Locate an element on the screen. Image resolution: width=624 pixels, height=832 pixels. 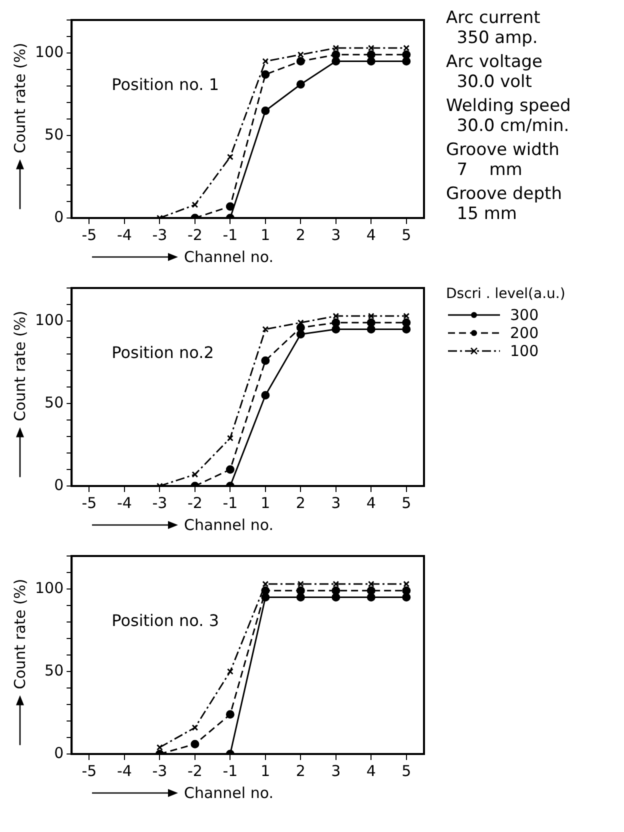
legend-label: 300 is located at coordinates (524, 315).